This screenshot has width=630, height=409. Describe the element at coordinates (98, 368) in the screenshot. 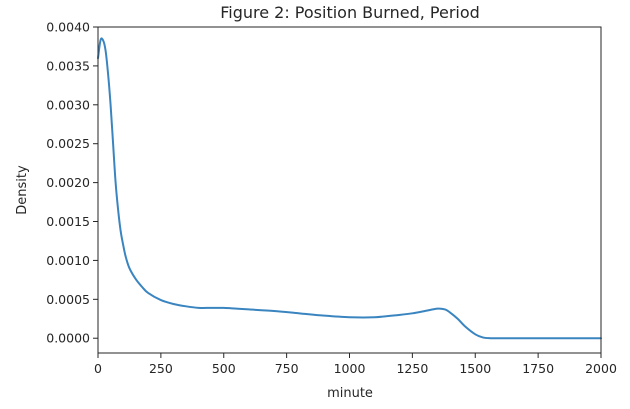

I see `x-tick-label: 0` at that location.